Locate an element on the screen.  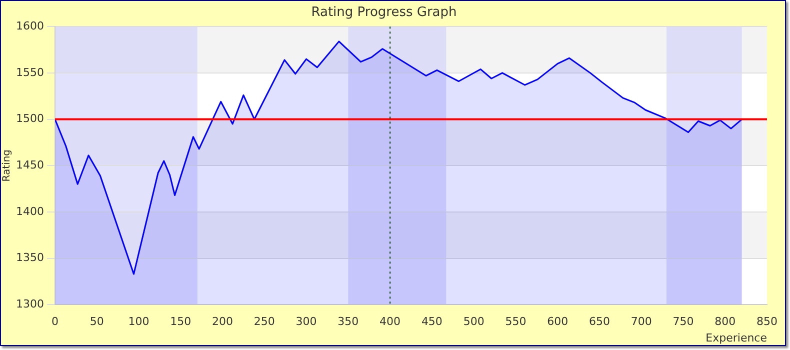
x-tick-label: 300 is located at coordinates (306, 321).